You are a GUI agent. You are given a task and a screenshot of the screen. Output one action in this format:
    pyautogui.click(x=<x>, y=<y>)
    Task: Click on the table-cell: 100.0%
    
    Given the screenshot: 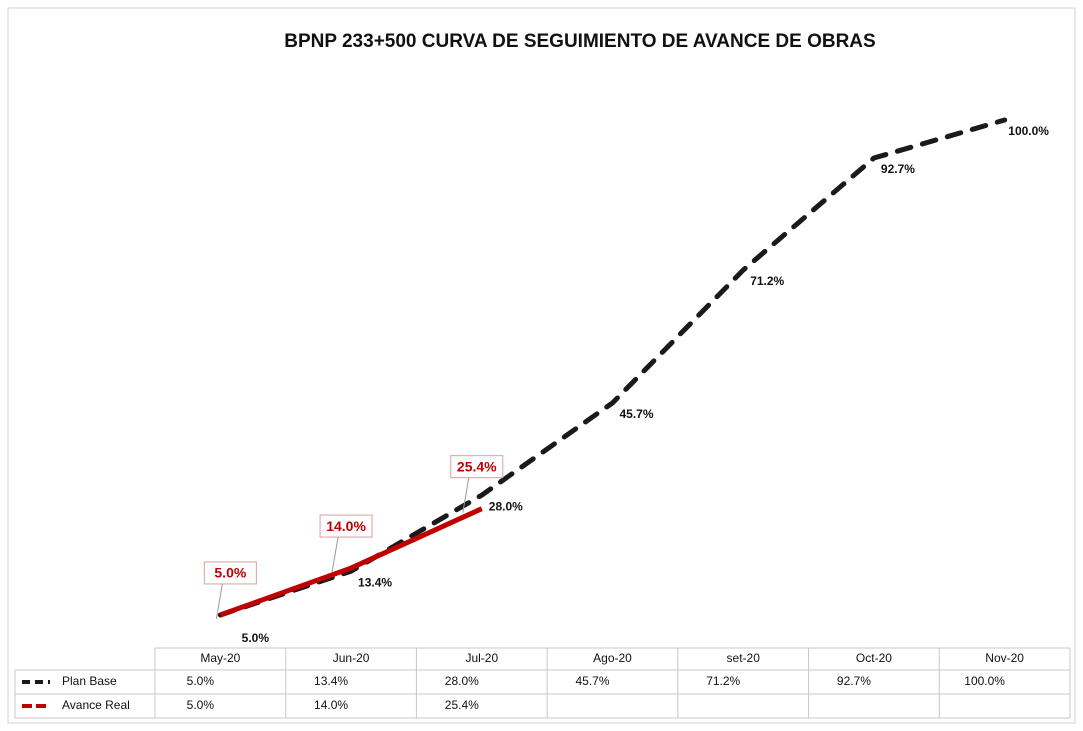 What is the action you would take?
    pyautogui.click(x=984, y=681)
    